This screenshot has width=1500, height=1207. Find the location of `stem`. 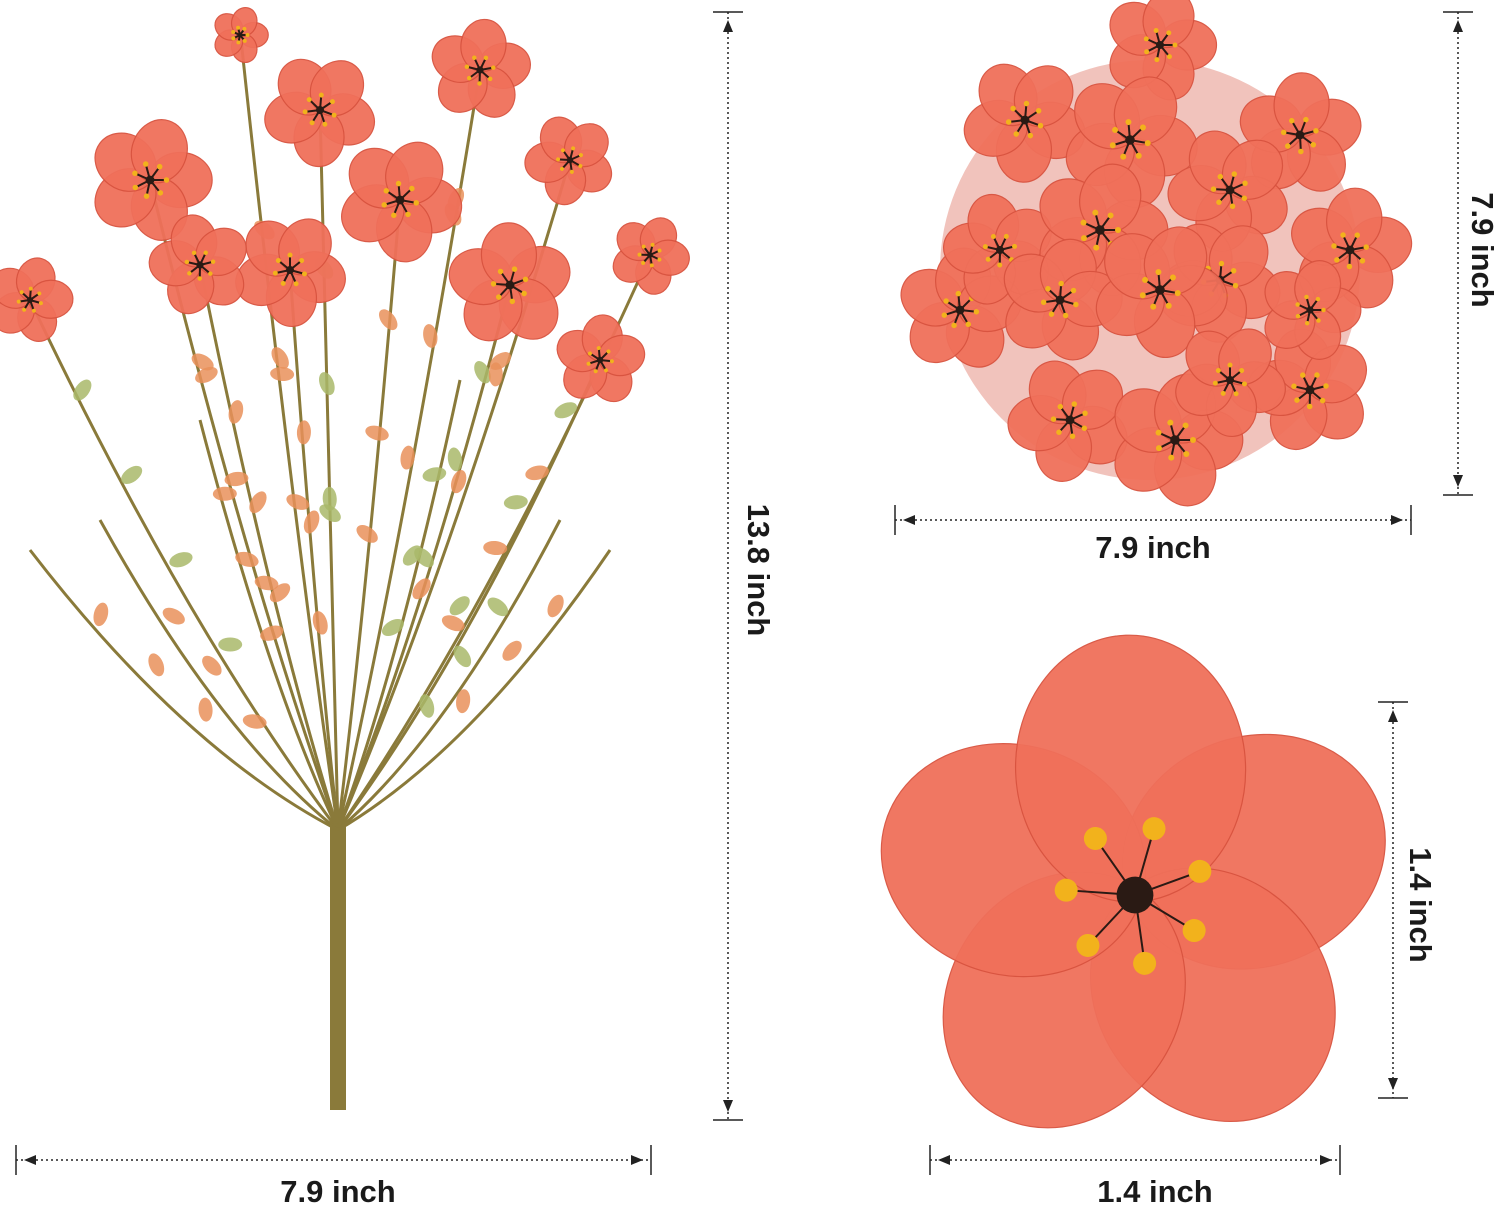

stem is located at coordinates (218, 675).